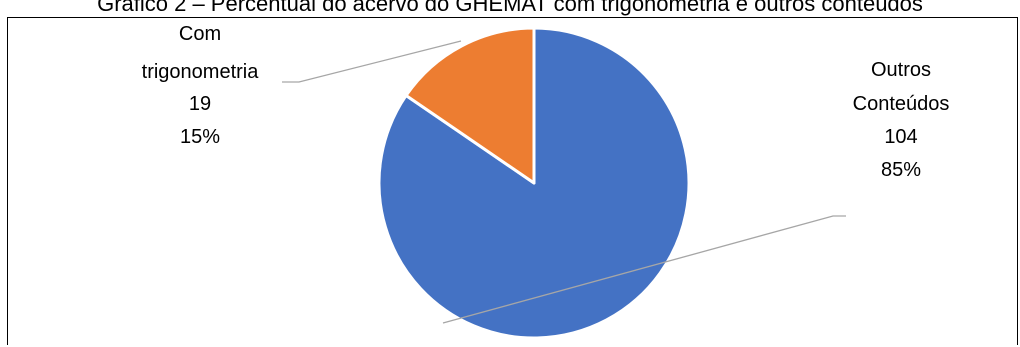 This screenshot has width=1020, height=347. What do you see at coordinates (901, 104) in the screenshot?
I see `label-outros-line2: Conteúdos` at bounding box center [901, 104].